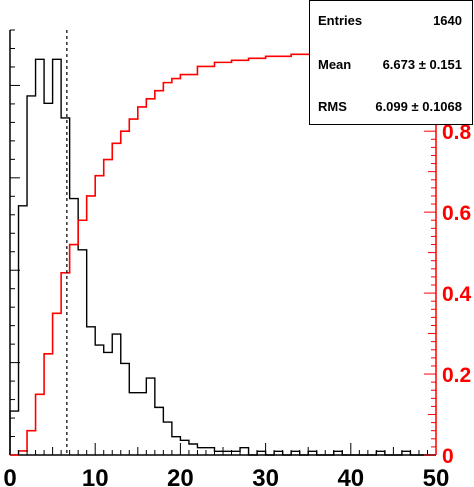 The height and width of the screenshot is (487, 474). I want to click on right-tick-label: 0, so click(448, 456).